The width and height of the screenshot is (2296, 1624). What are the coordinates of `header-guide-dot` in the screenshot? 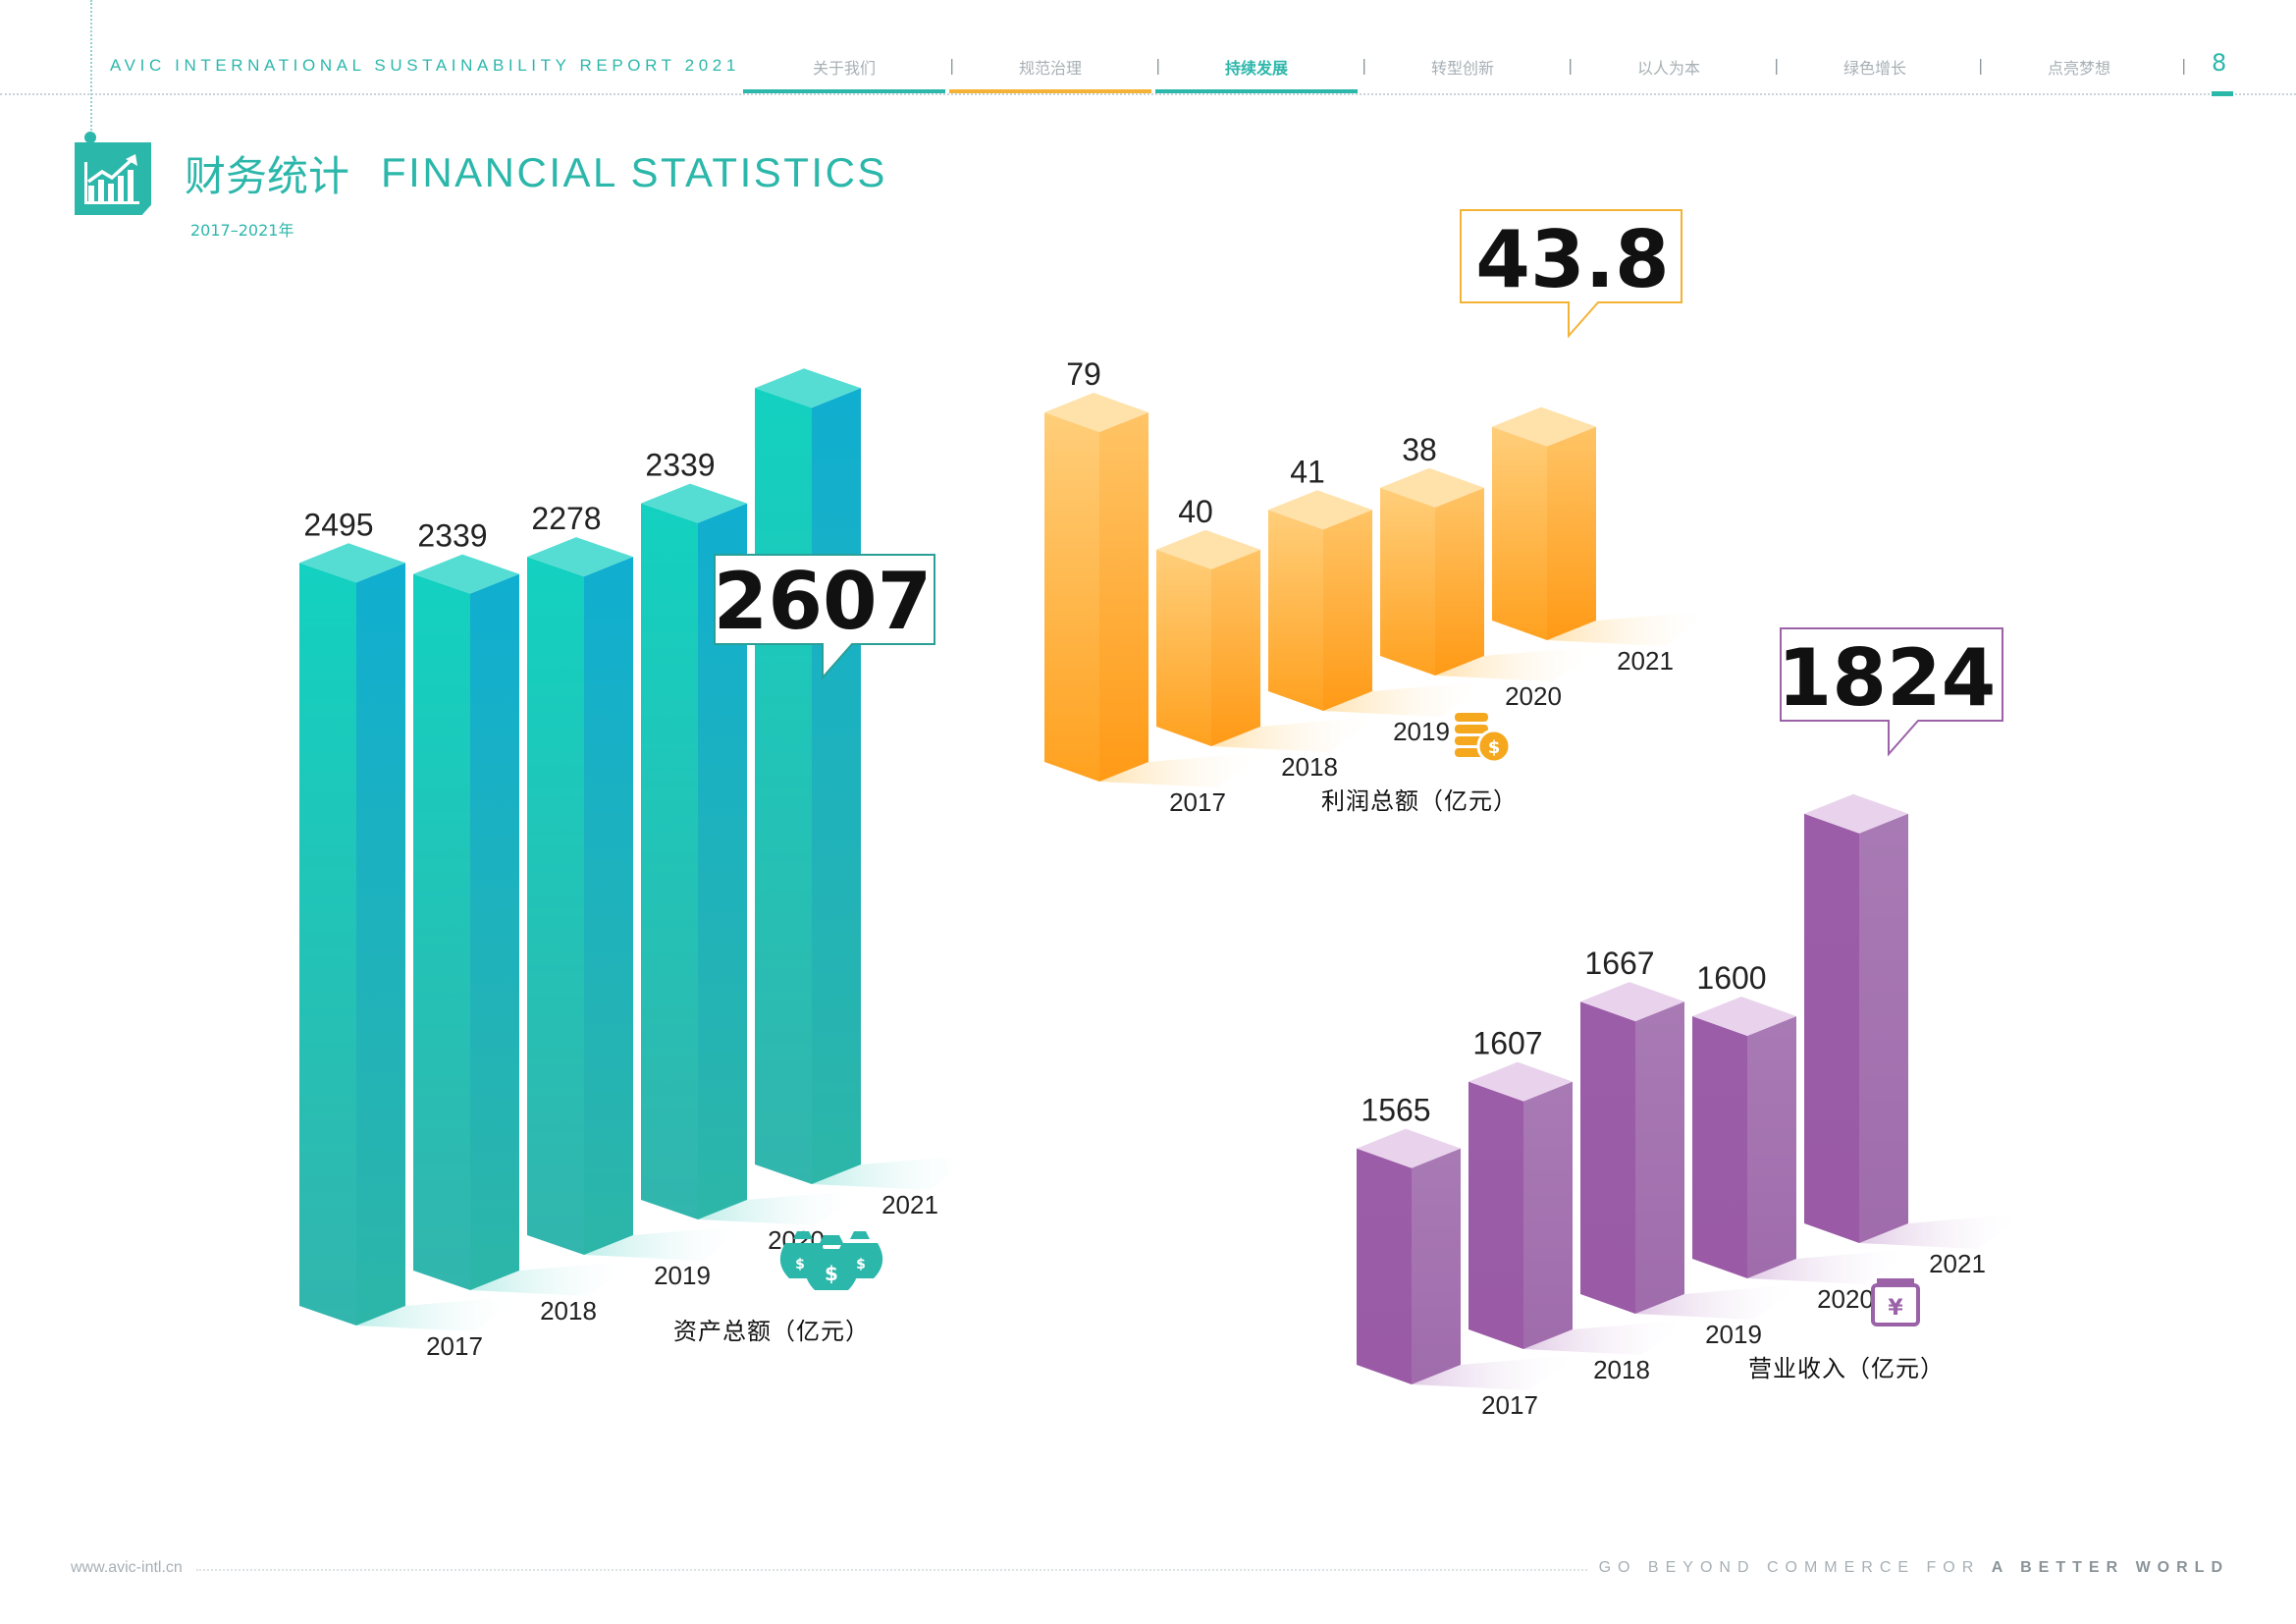 It's located at (90, 137).